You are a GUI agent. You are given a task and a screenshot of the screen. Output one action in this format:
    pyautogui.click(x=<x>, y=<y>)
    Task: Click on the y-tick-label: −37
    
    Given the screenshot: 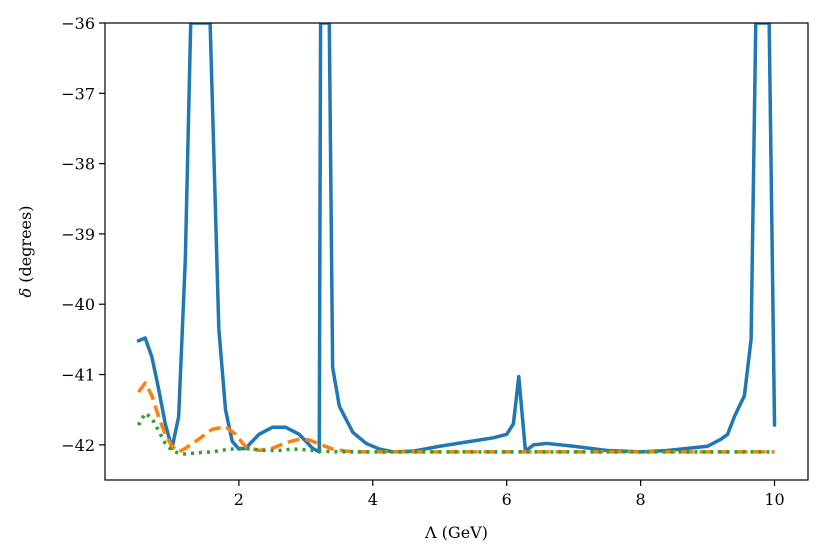 What is the action you would take?
    pyautogui.click(x=78, y=93)
    